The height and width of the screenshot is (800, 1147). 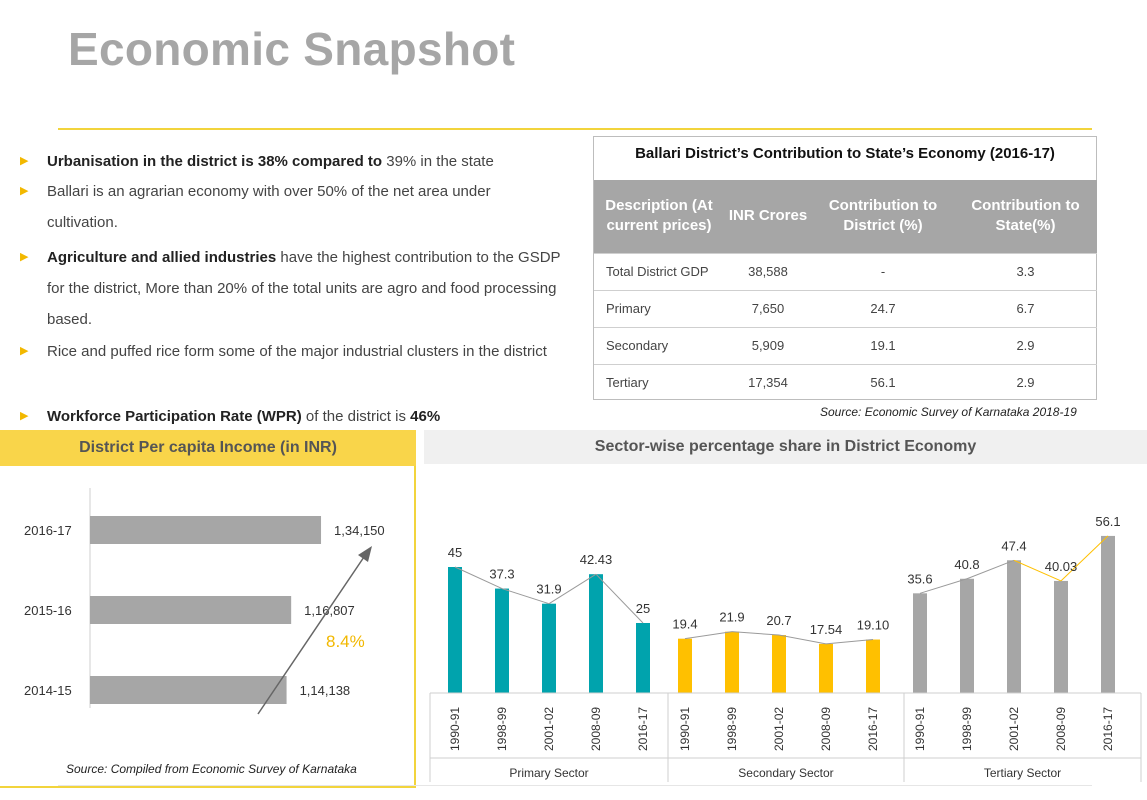 I want to click on pci-category-label: 2015-16, so click(x=48, y=610).